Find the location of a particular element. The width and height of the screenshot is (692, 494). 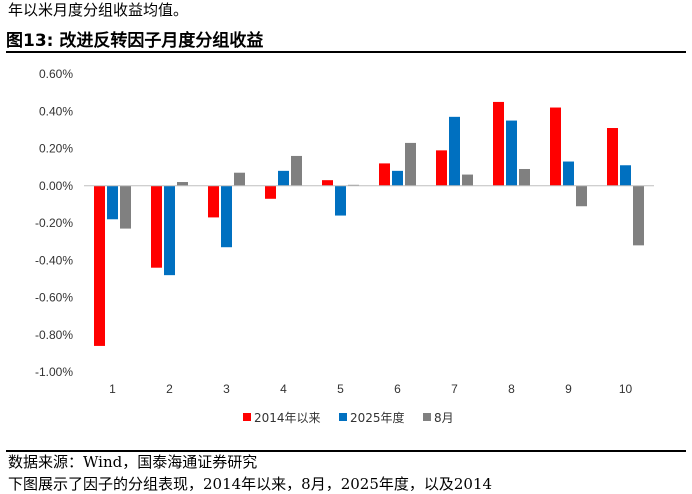

x-tick-label: 2 is located at coordinates (169, 389).